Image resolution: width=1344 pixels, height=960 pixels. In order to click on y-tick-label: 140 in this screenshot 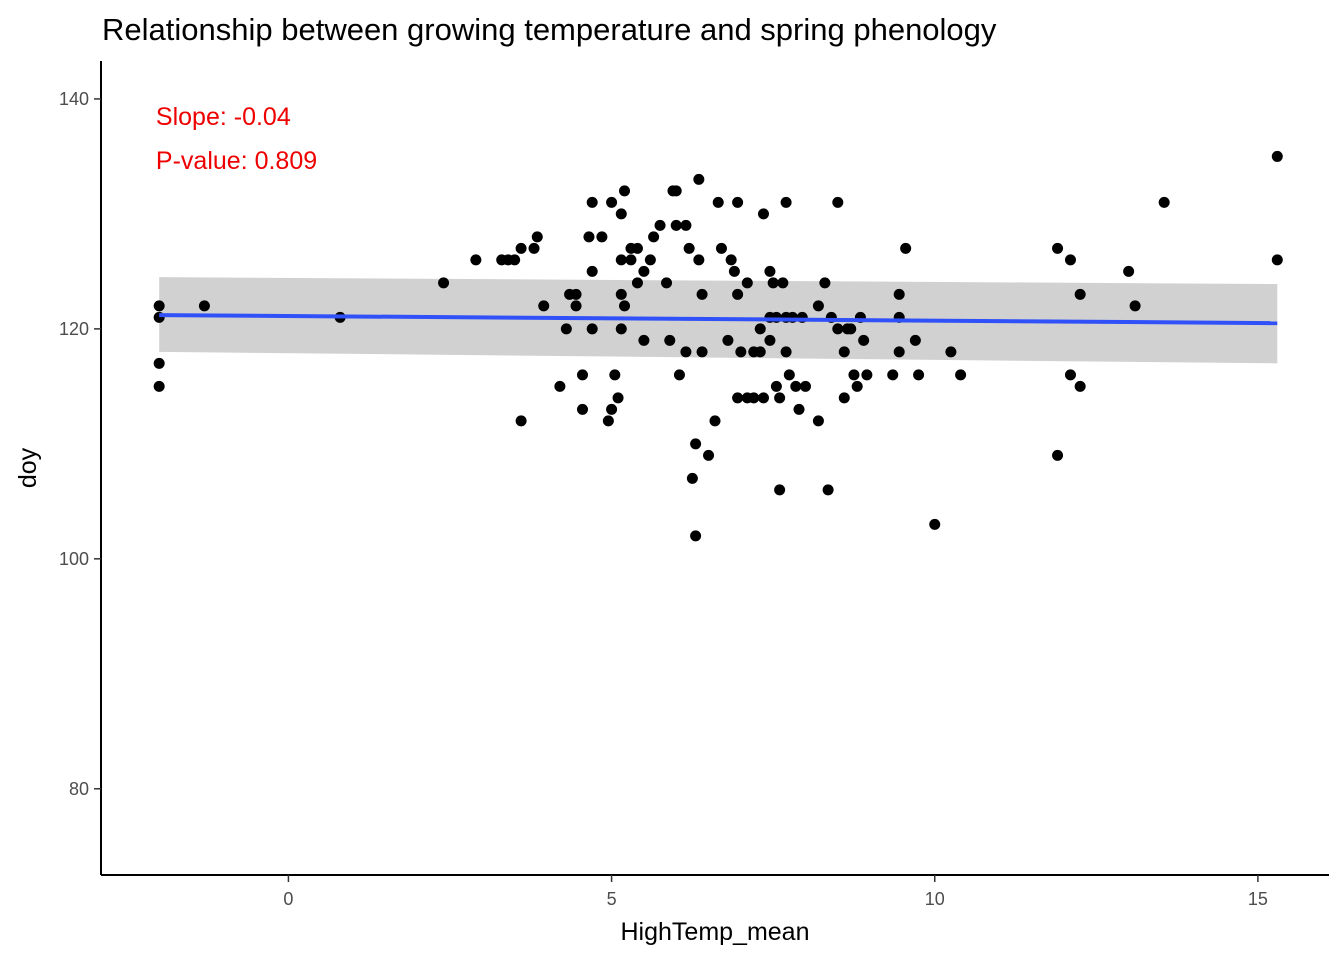, I will do `click(74, 99)`.